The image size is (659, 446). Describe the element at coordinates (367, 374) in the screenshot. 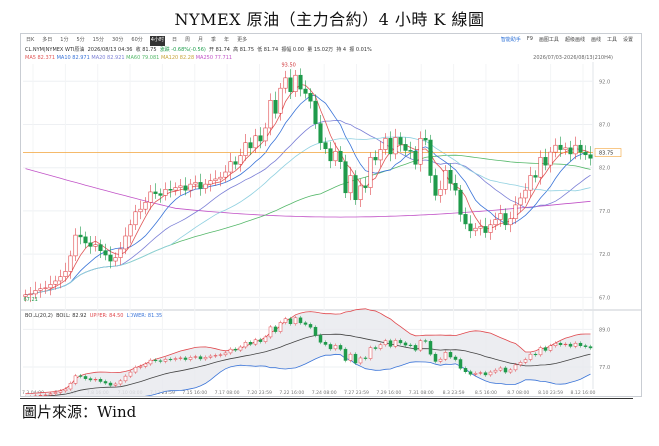

I see `boll-lower-line` at that location.